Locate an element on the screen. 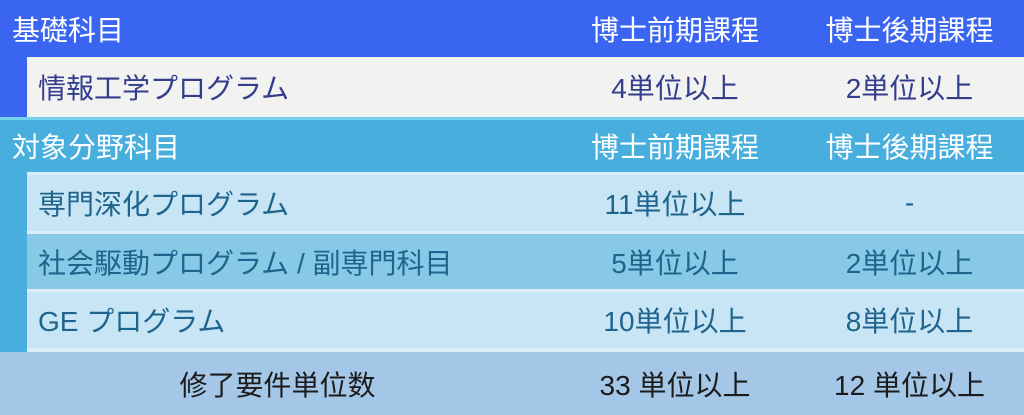 The width and height of the screenshot is (1024, 415). row-label: 社会駆動プログラム / 副専門科目 is located at coordinates (245, 263).